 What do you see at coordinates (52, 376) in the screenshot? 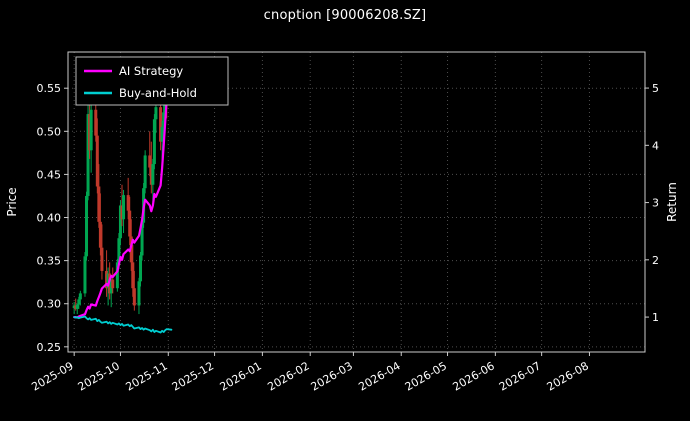
I see `x-axis-tick-label: 2025-09` at bounding box center [52, 376].